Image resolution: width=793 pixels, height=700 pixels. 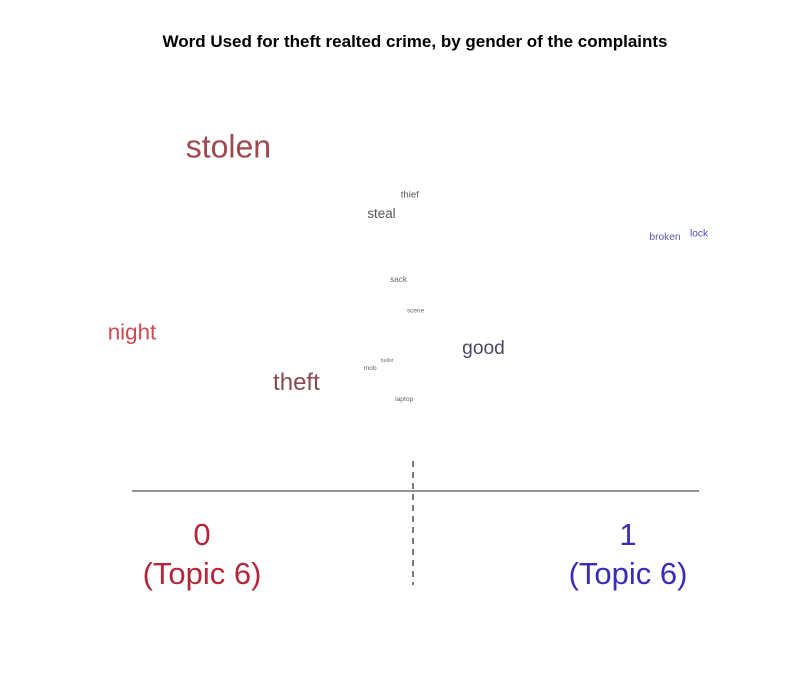 What do you see at coordinates (296, 382) in the screenshot?
I see `word-theft: theft` at bounding box center [296, 382].